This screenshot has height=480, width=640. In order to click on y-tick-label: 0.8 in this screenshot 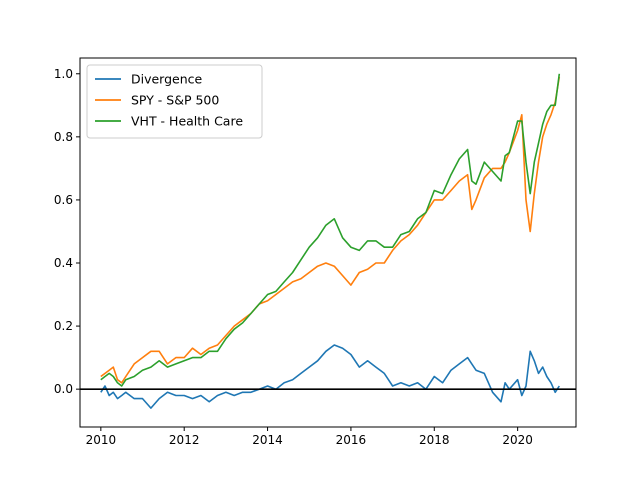, I will do `click(63, 137)`.